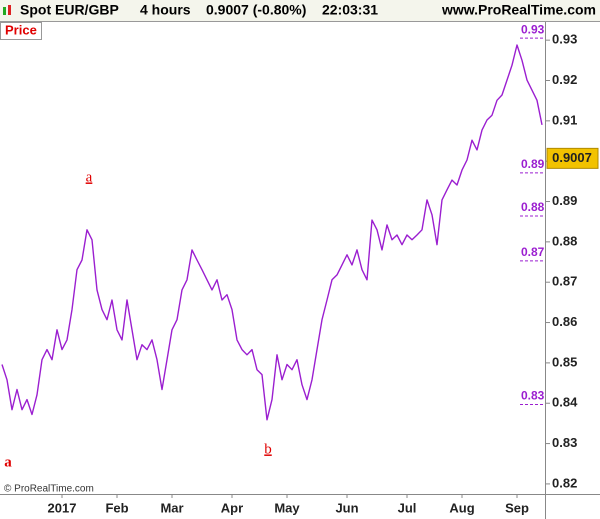  I want to click on timeframe: 4 hours, so click(165, 10).